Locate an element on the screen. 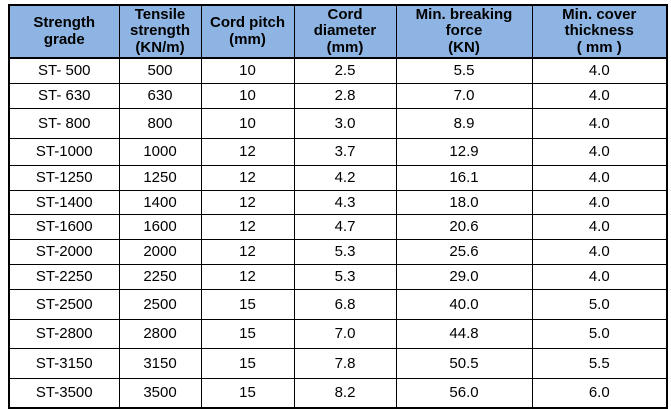  table-cell: 3500 is located at coordinates (160, 393).